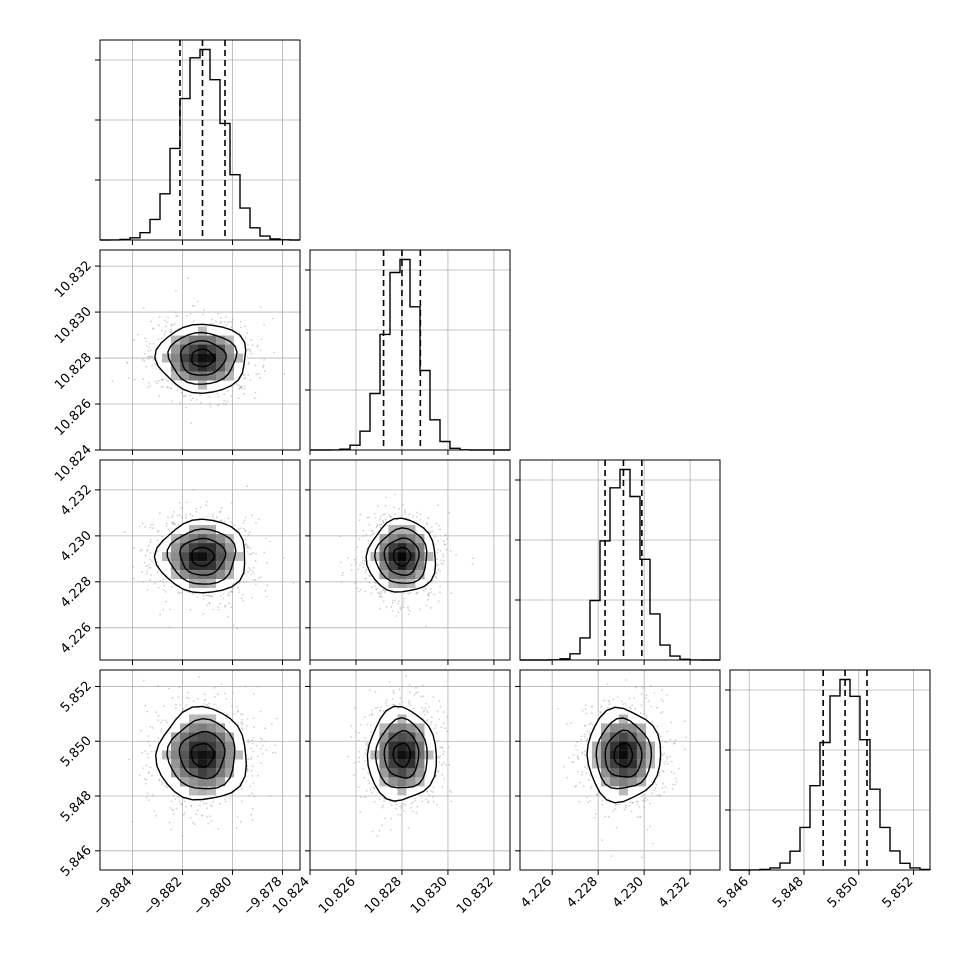 This screenshot has width=970, height=970. Describe the element at coordinates (73, 463) in the screenshot. I see `y-tick-label: 10.824` at that location.